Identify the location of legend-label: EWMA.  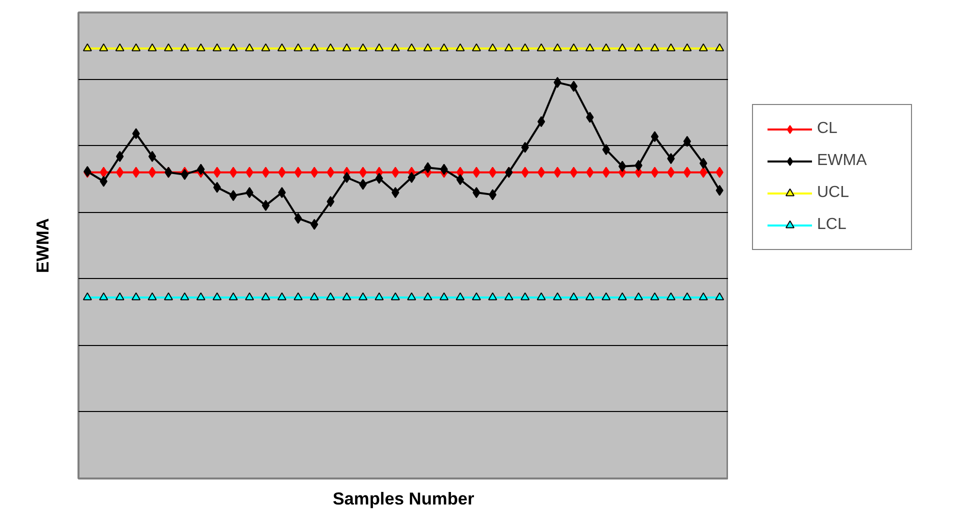
(842, 161).